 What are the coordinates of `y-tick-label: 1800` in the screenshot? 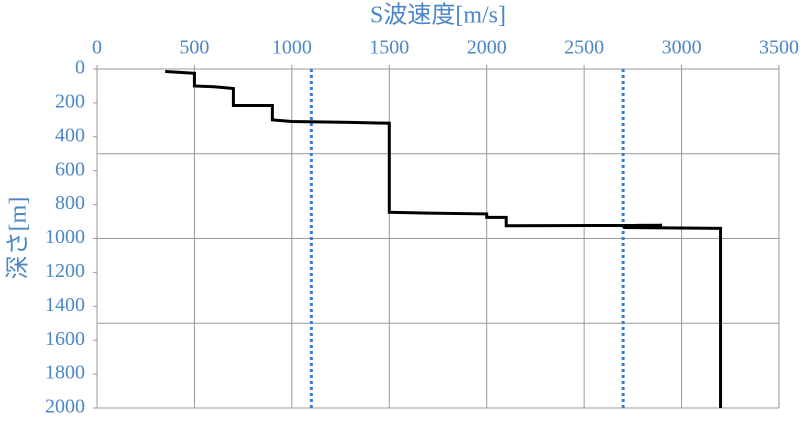 It's located at (65, 373).